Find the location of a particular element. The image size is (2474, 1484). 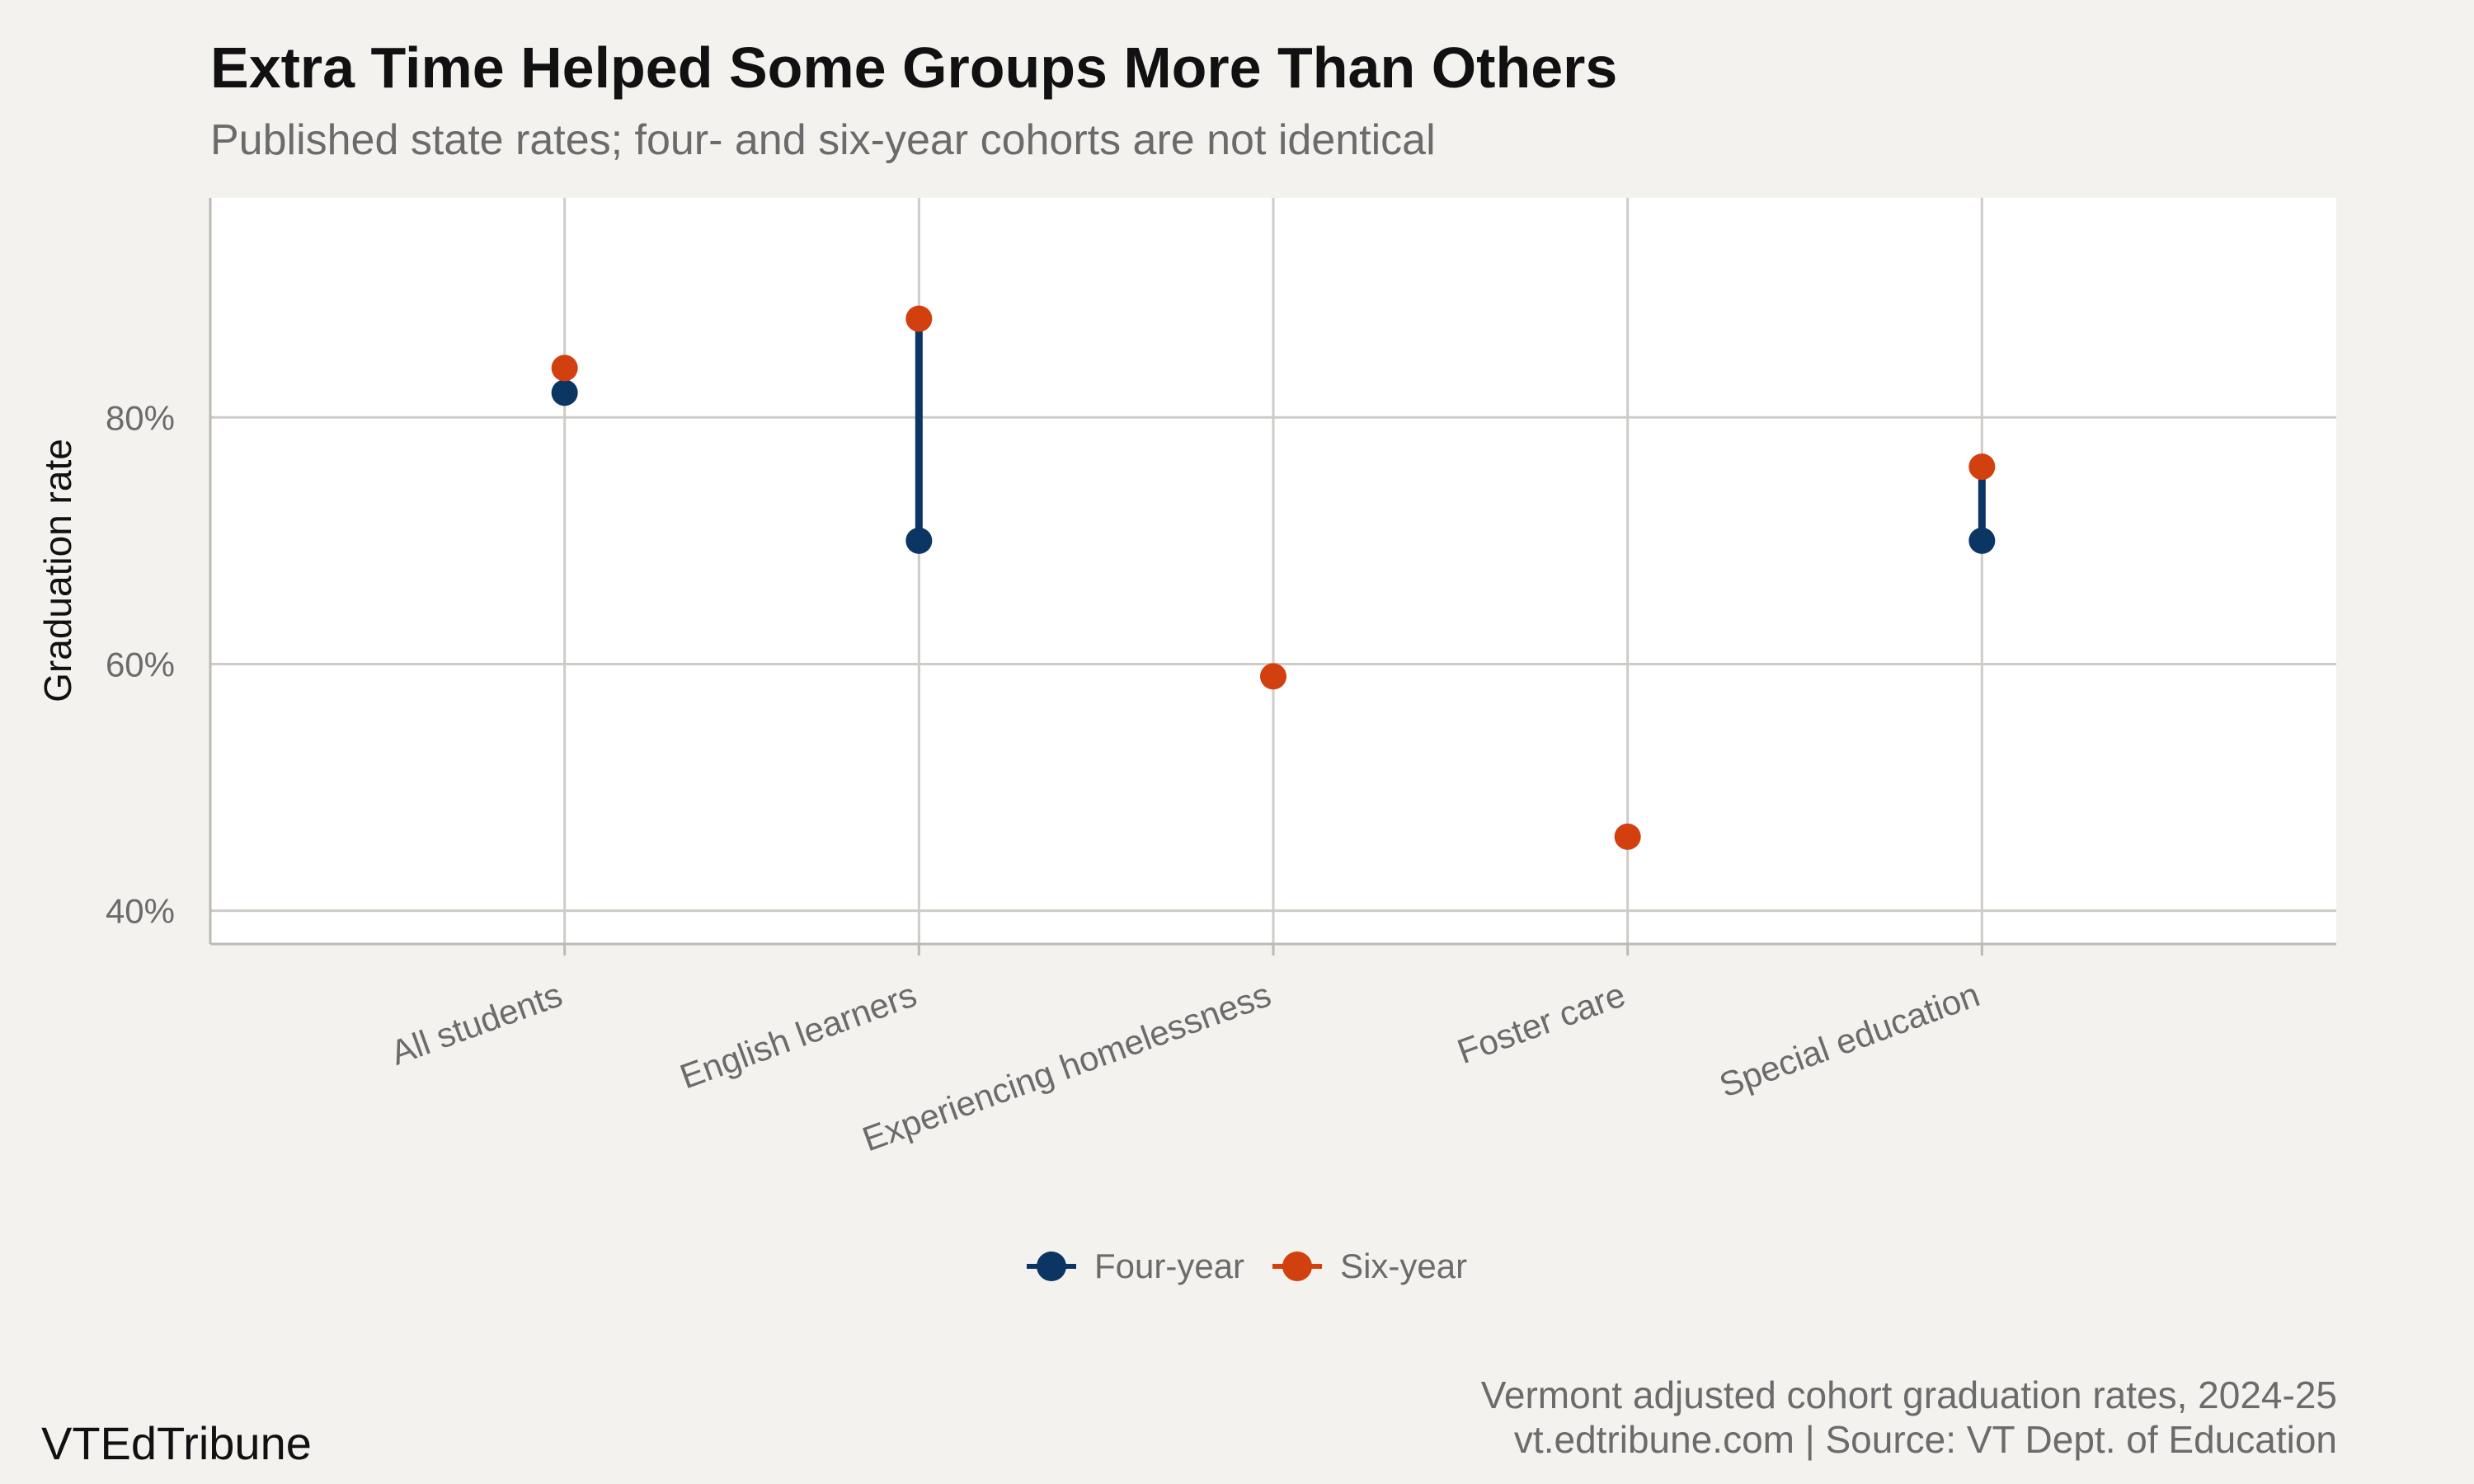

point-four-year-all-students is located at coordinates (564, 392).